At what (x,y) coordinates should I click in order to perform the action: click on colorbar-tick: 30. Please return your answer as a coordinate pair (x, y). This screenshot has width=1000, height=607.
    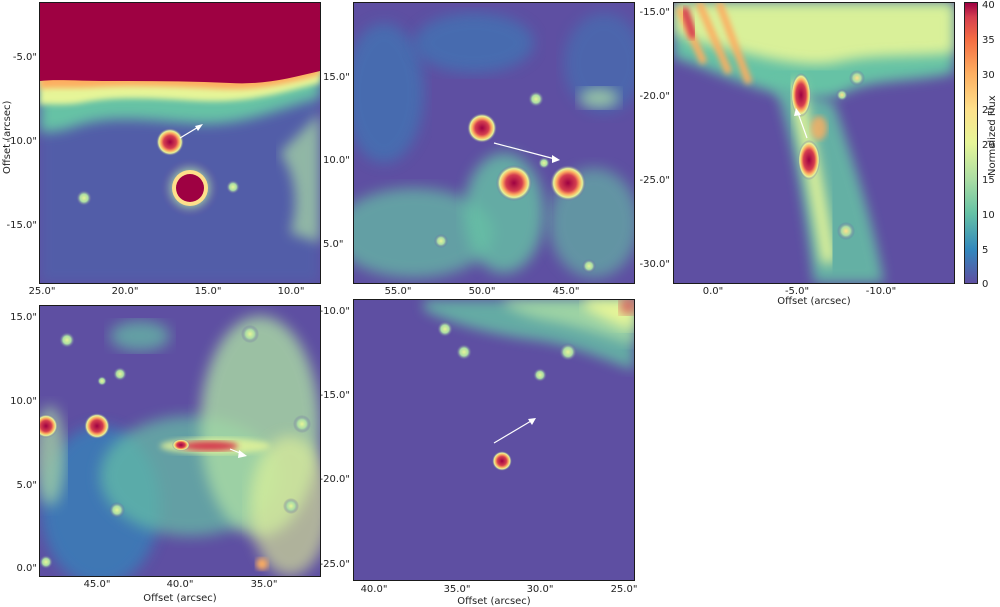
    Looking at the image, I should click on (988, 75).